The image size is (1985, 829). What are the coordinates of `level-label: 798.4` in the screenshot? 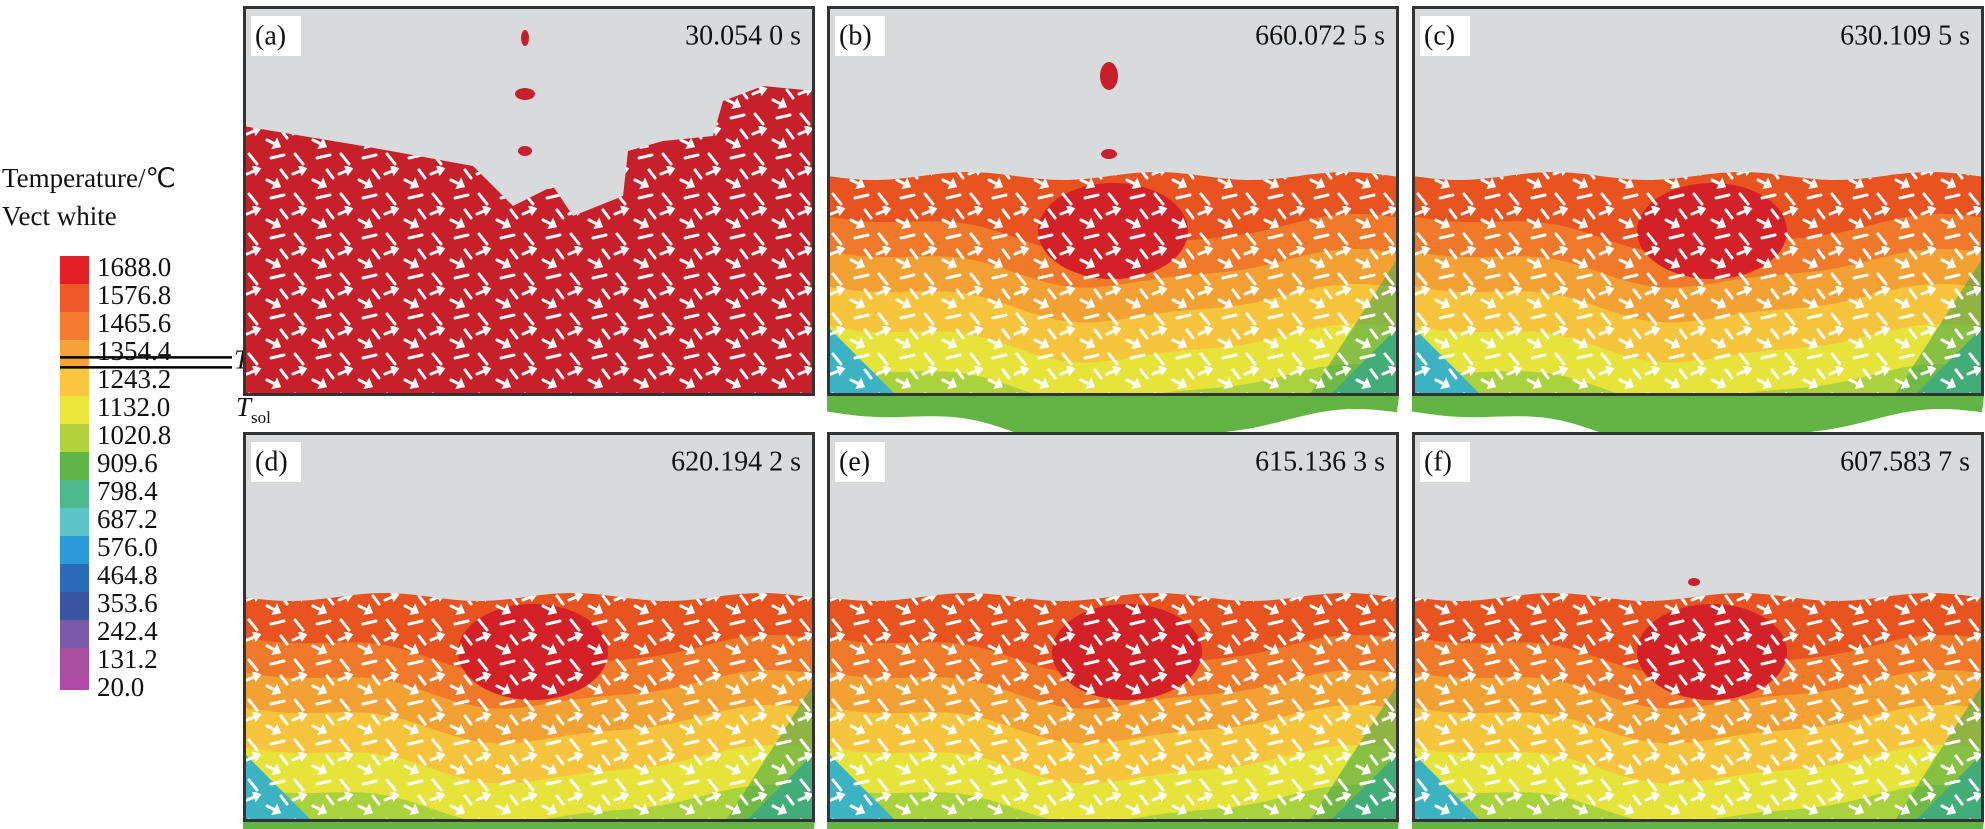 It's located at (127, 491).